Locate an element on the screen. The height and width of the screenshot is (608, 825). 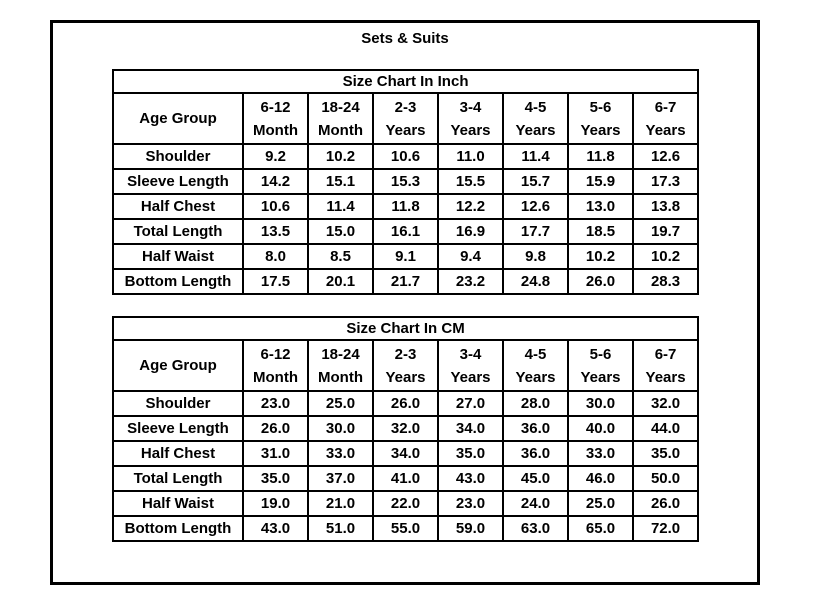
table-cell: 31.0 is located at coordinates (275, 453).